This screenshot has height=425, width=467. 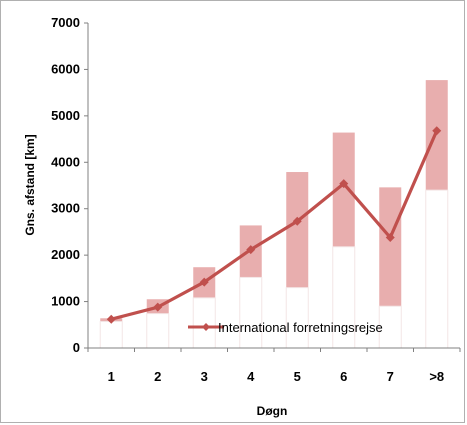 I want to click on y-tick-label: 4000, so click(x=65, y=161).